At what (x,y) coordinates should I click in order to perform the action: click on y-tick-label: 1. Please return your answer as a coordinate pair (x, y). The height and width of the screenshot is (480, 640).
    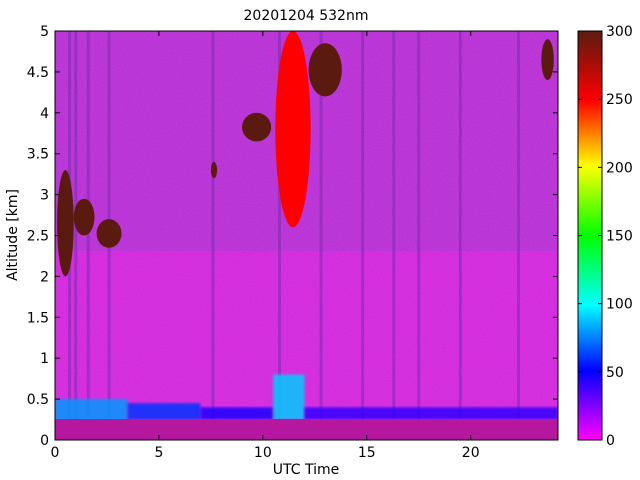
    Looking at the image, I should click on (44, 359).